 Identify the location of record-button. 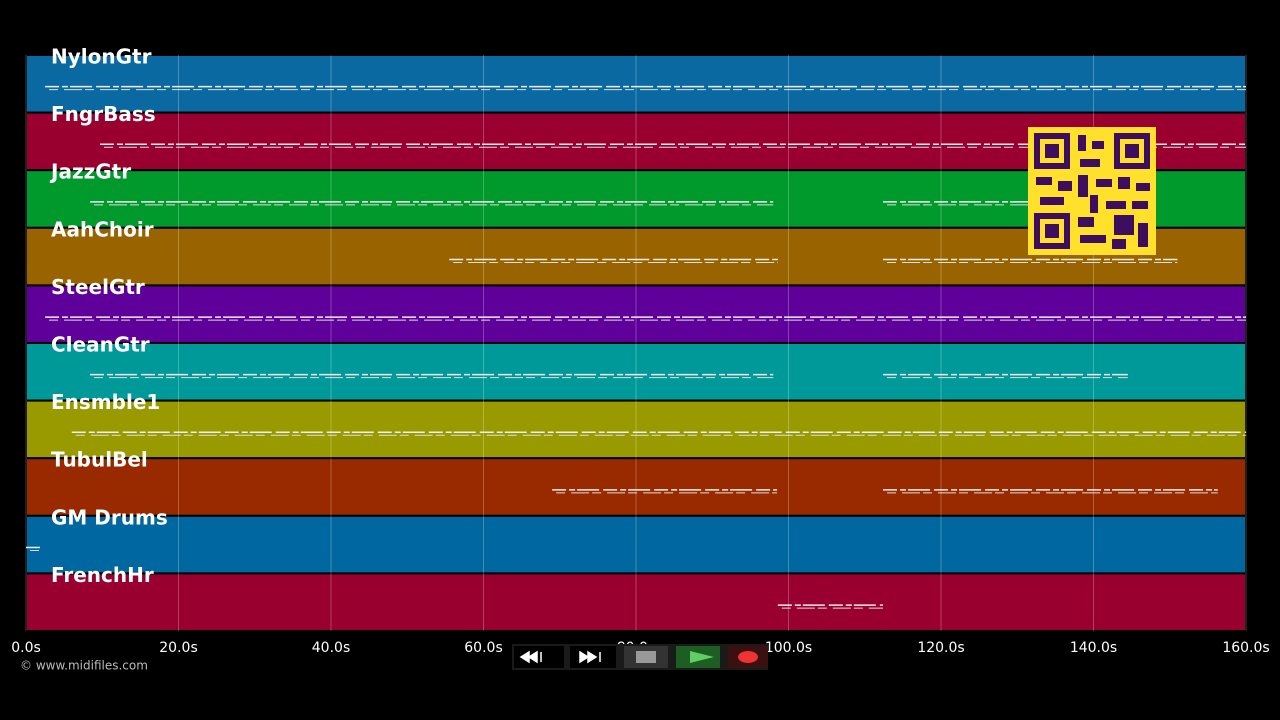
(748, 657).